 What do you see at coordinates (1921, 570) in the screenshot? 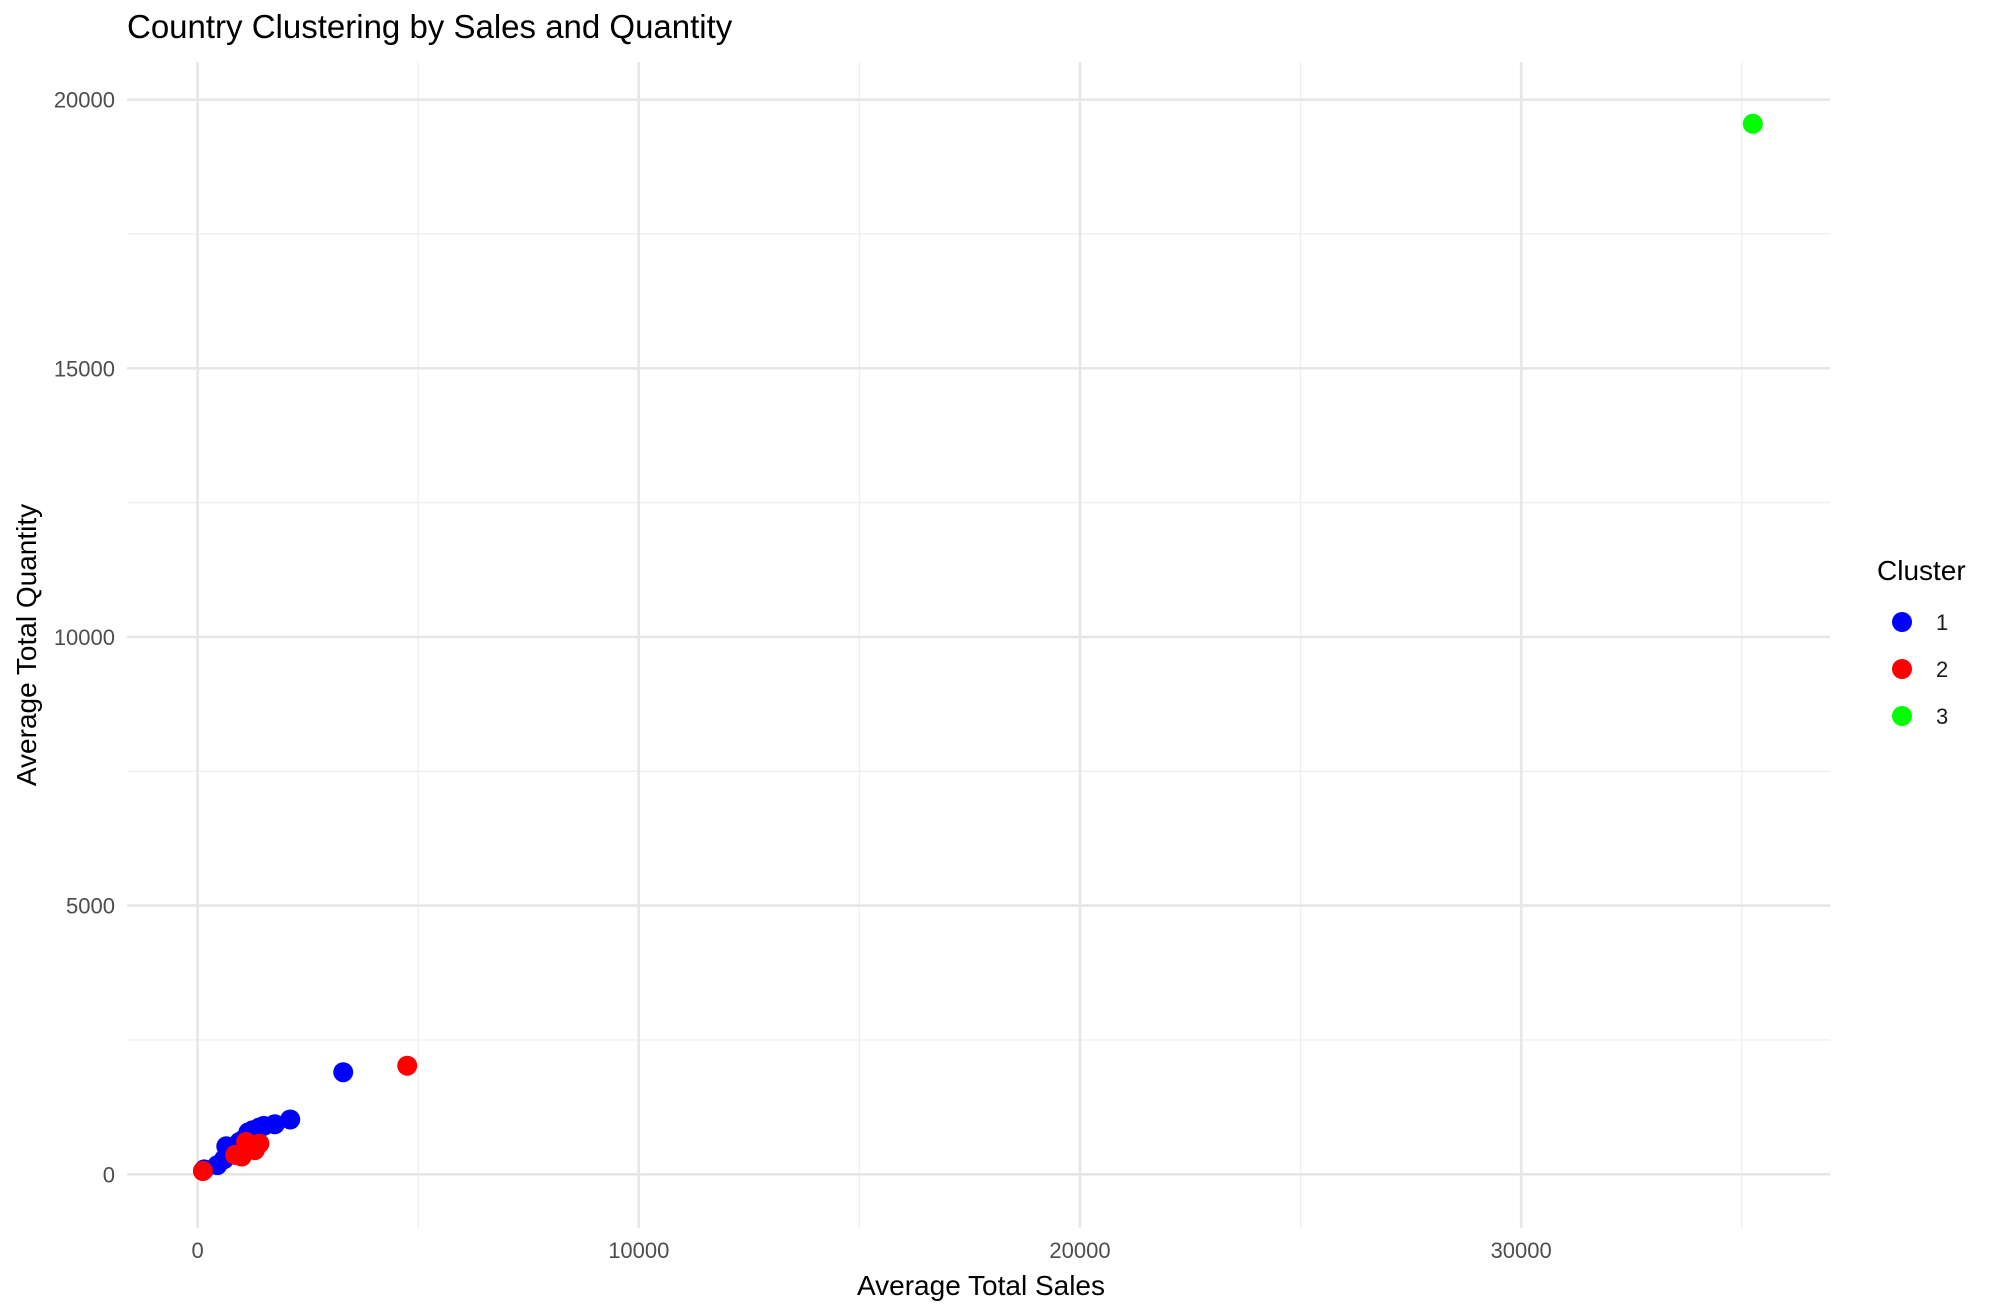
I see `legend-title: Cluster` at bounding box center [1921, 570].